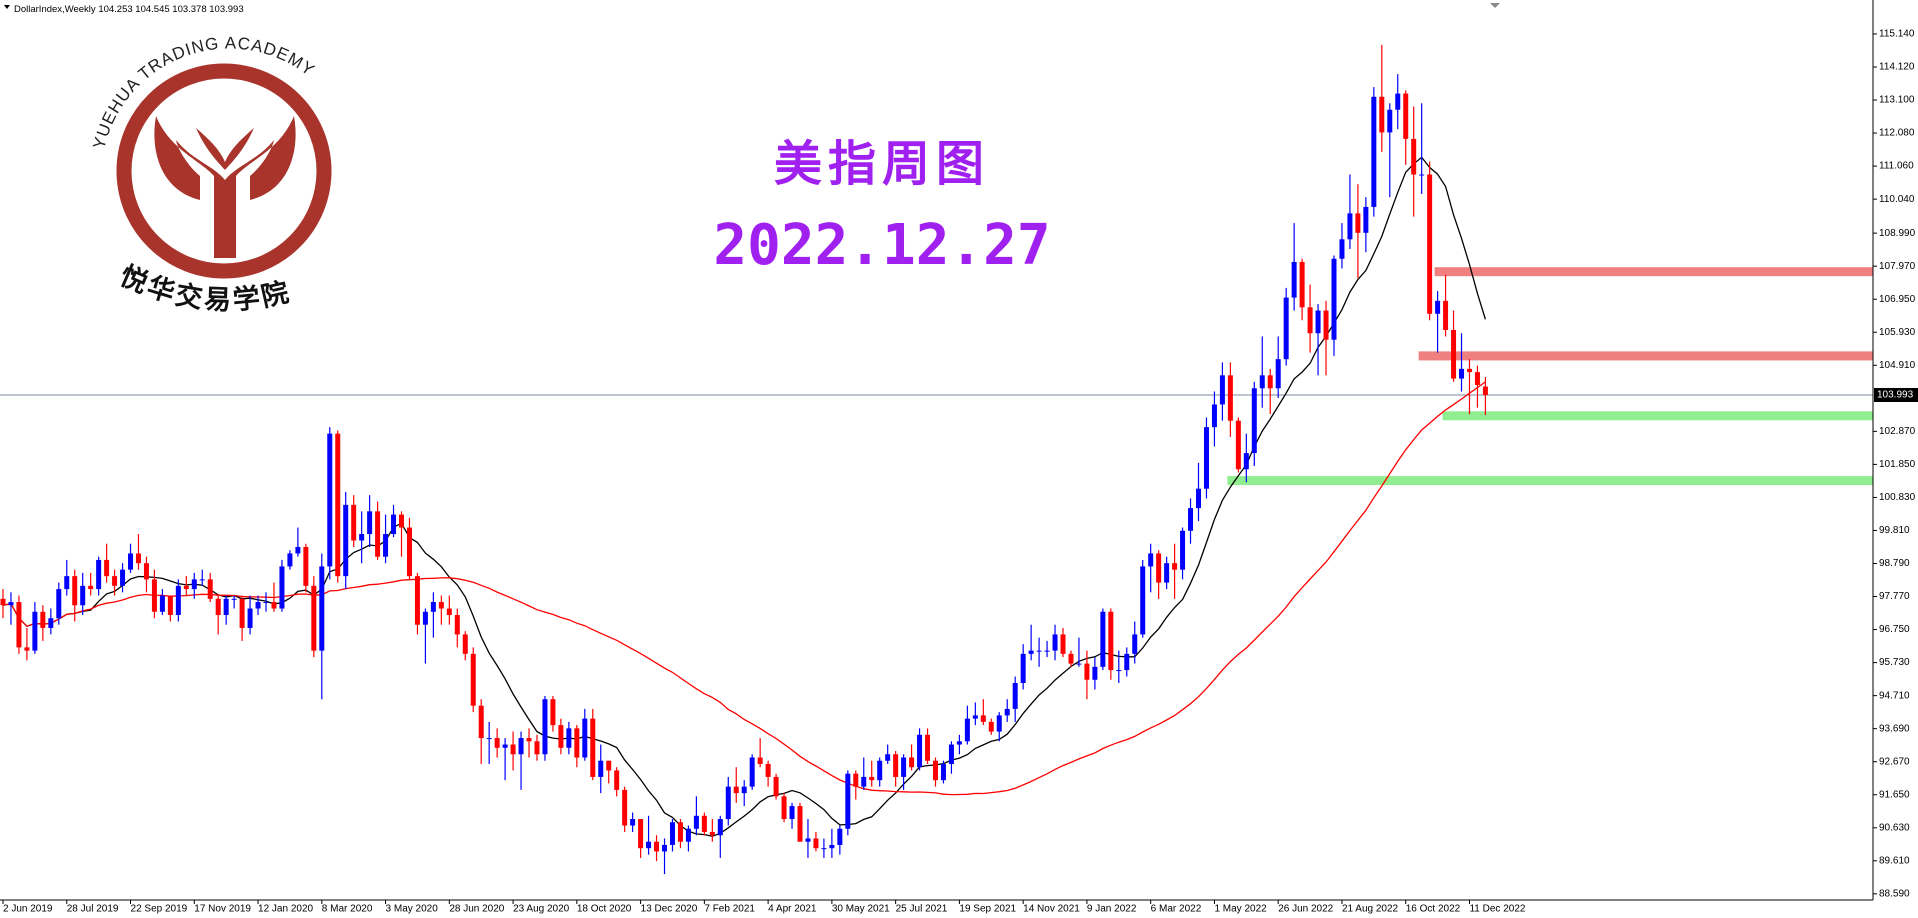 This screenshot has height=918, width=1918. Describe the element at coordinates (1112, 909) in the screenshot. I see `x-tick-label: 9 Jan 2022` at that location.